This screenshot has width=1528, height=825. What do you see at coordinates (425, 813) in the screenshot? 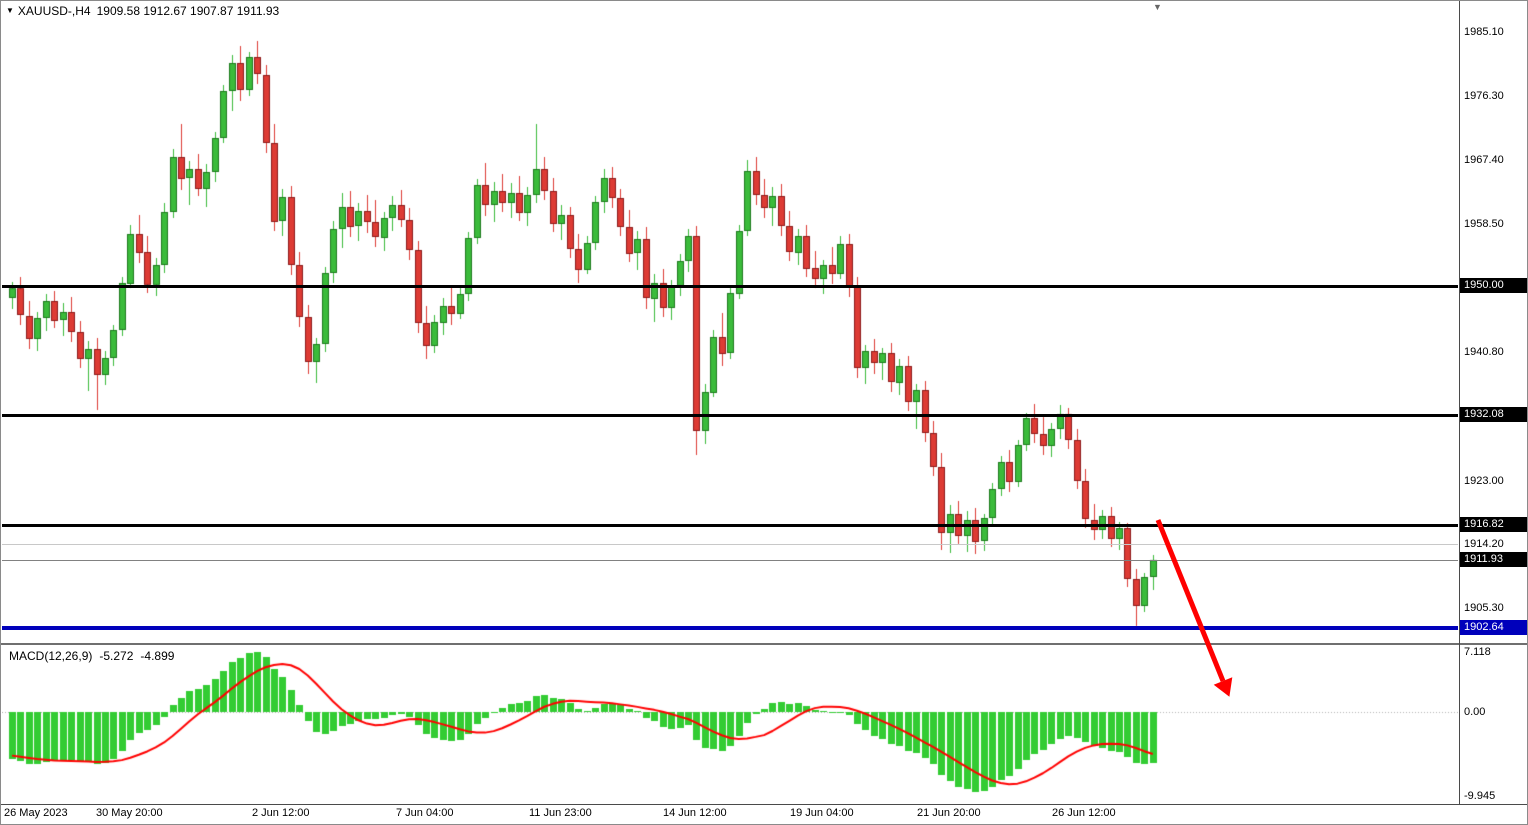
I see `time-axis-label: 7 Jun 04:00` at bounding box center [425, 813].